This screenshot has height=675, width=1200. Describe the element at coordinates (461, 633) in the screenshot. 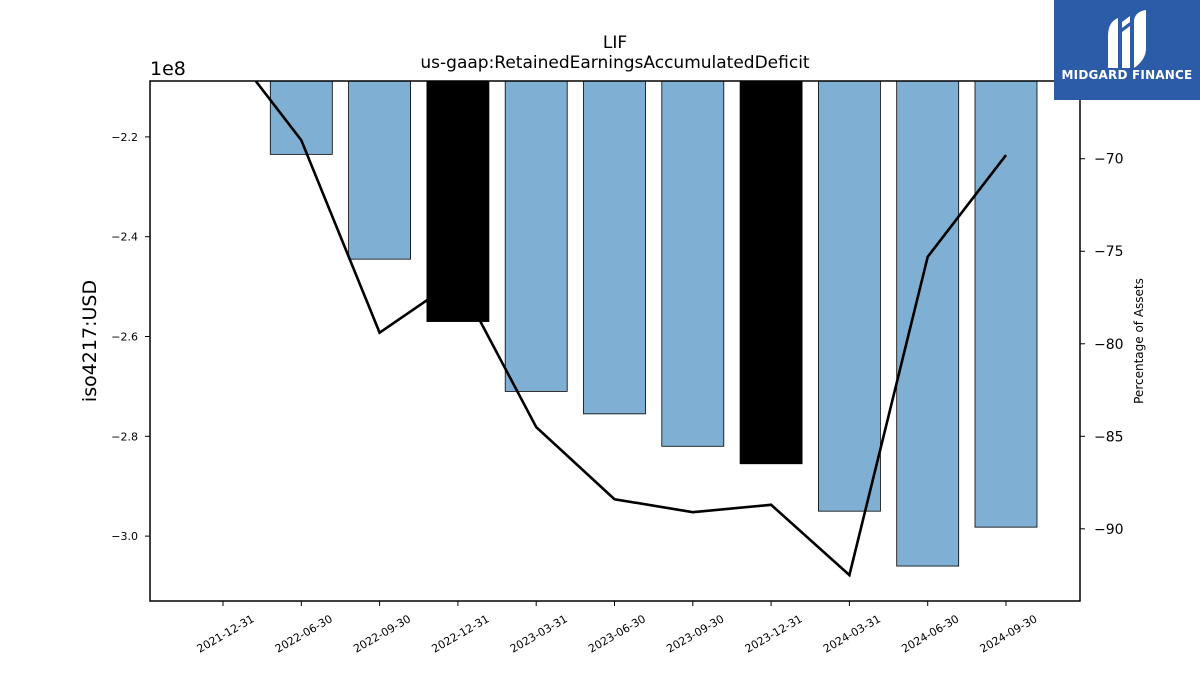

I see `x-tick-label: 2022-12-31` at that location.